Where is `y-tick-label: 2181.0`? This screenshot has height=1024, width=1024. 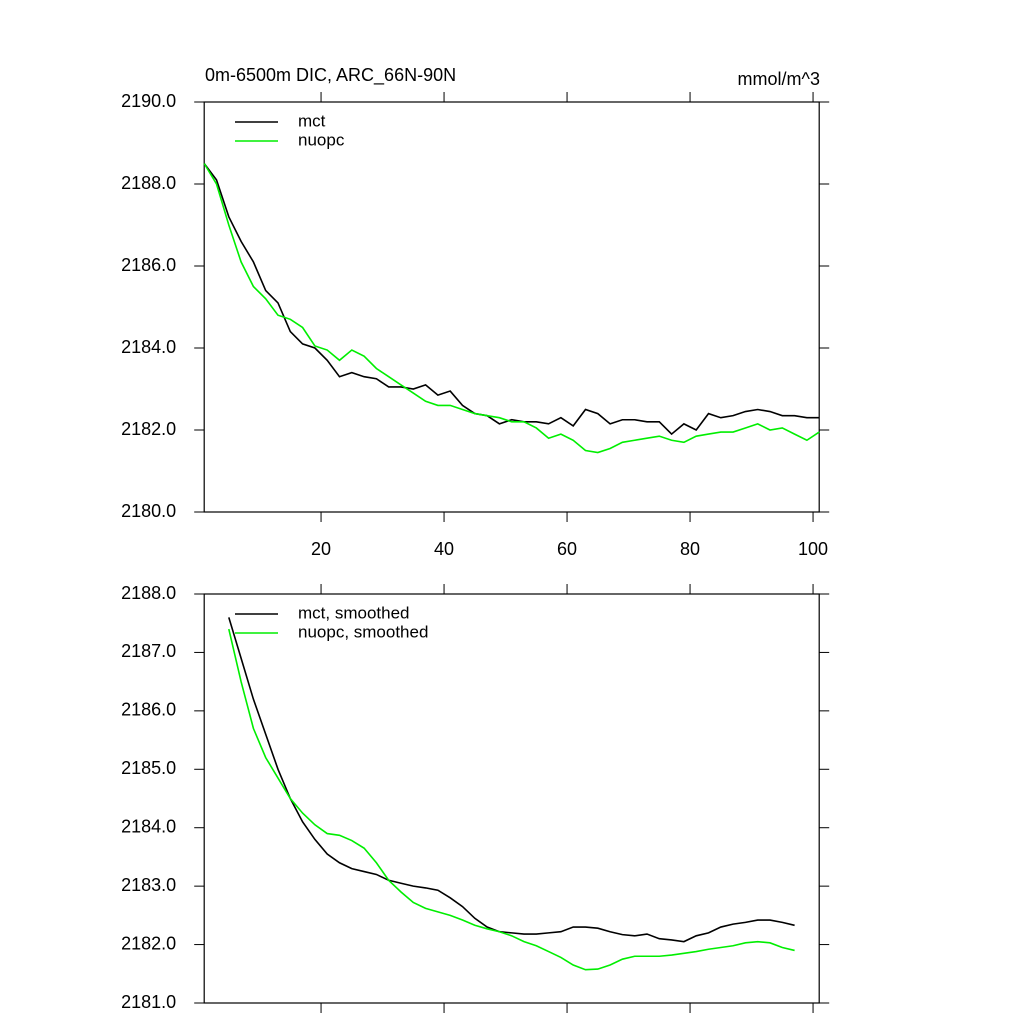 y-tick-label: 2181.0 is located at coordinates (148, 1002).